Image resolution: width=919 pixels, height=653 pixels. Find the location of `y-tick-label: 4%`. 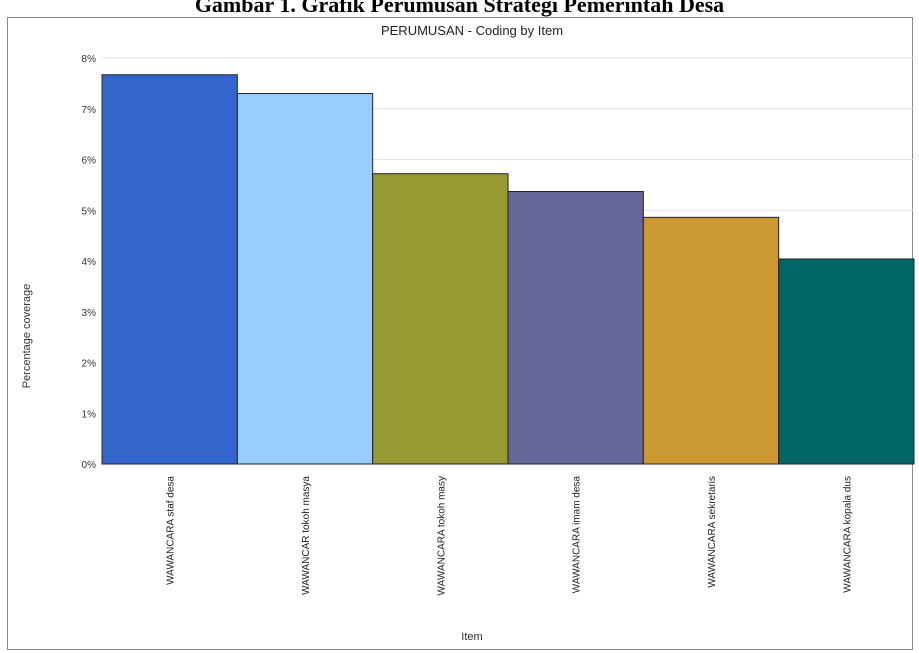

y-tick-label: 4% is located at coordinates (89, 262).